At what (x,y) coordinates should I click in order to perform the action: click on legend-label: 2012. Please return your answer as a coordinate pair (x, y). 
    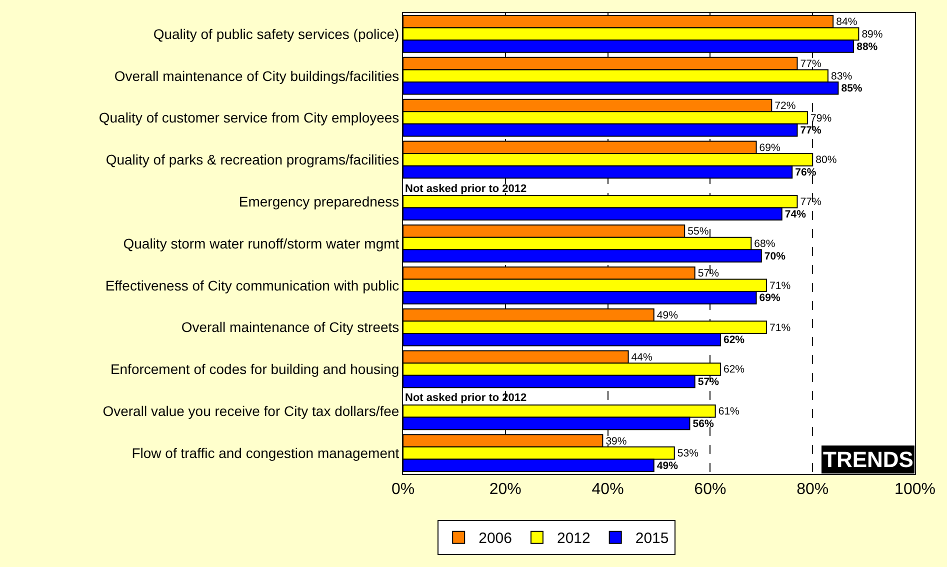
    Looking at the image, I should click on (573, 539).